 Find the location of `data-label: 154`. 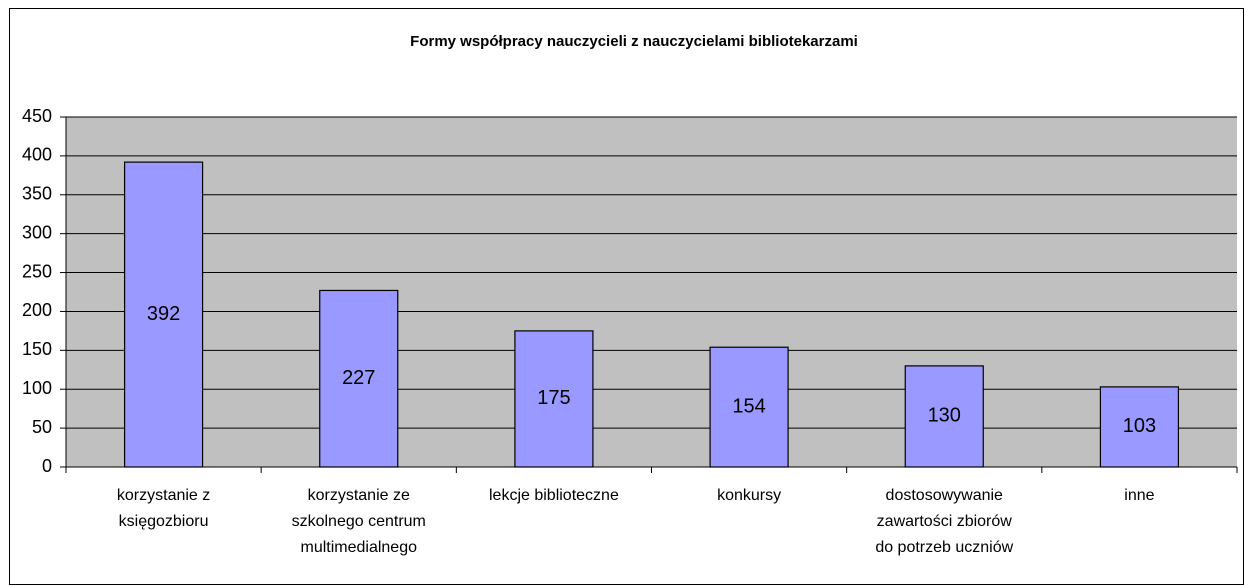

data-label: 154 is located at coordinates (748, 406).